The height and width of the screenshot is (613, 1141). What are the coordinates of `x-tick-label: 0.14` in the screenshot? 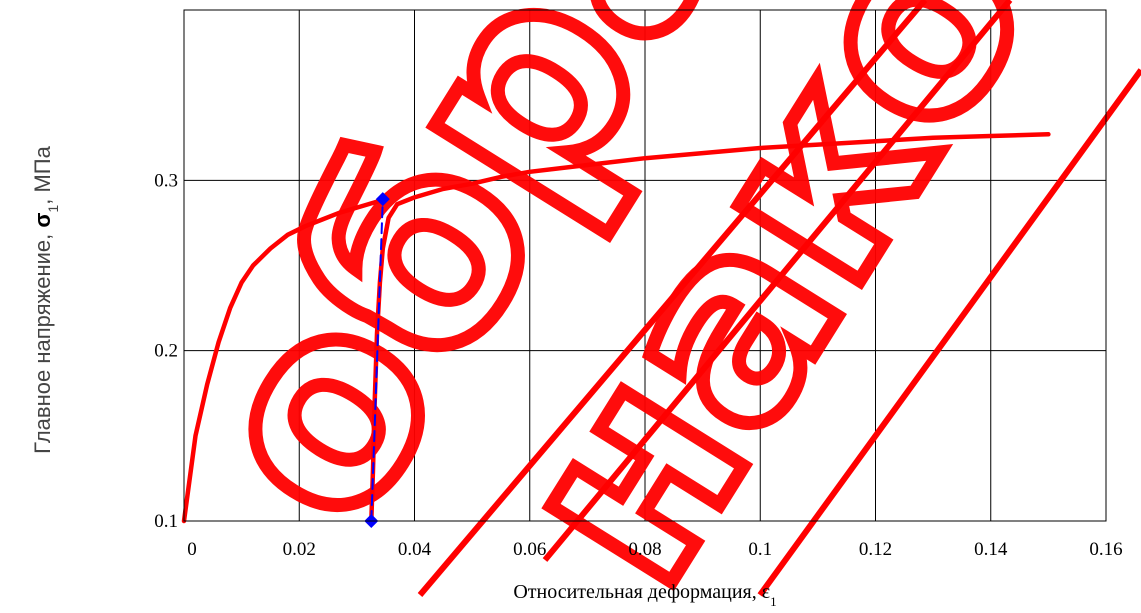 It's located at (991, 549).